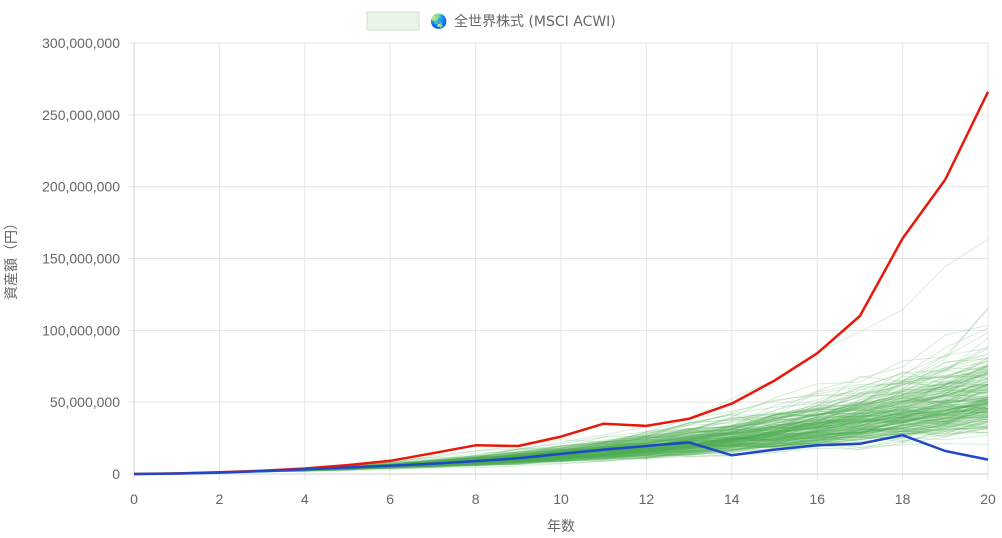 The width and height of the screenshot is (1002, 538). Describe the element at coordinates (390, 499) in the screenshot. I see `x-tick-label: 6` at that location.